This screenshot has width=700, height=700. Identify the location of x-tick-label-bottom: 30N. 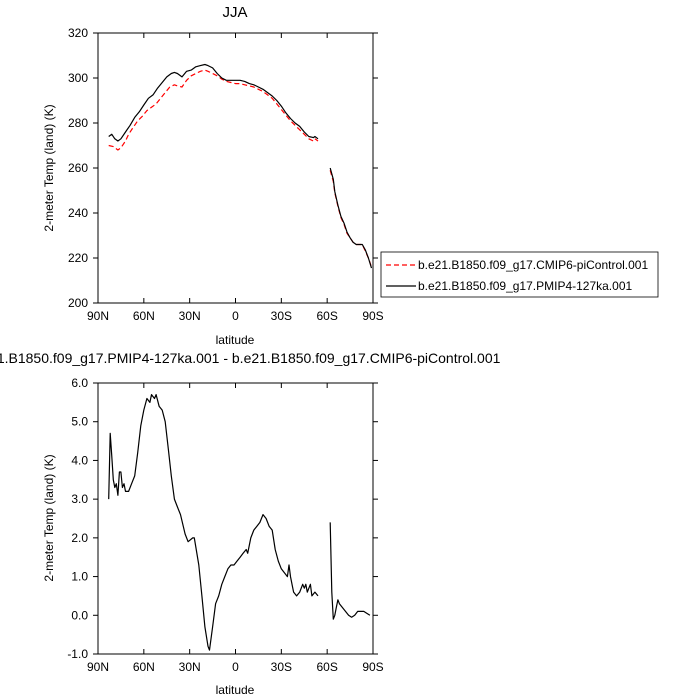
(190, 667).